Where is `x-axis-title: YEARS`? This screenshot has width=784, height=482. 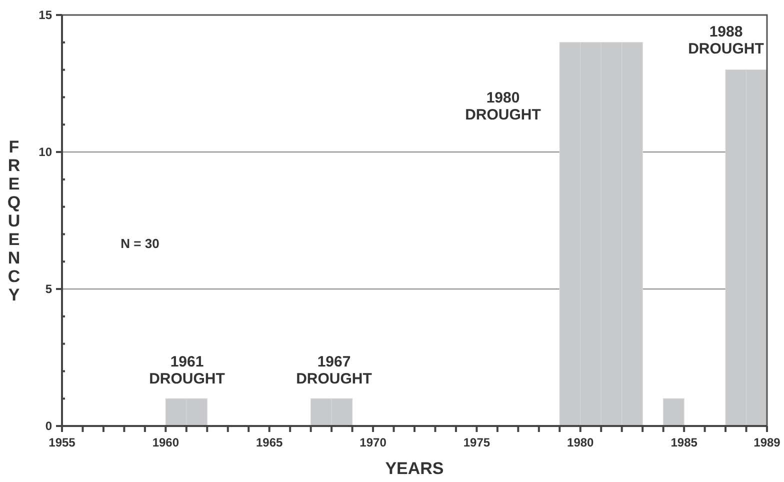 x-axis-title: YEARS is located at coordinates (414, 468).